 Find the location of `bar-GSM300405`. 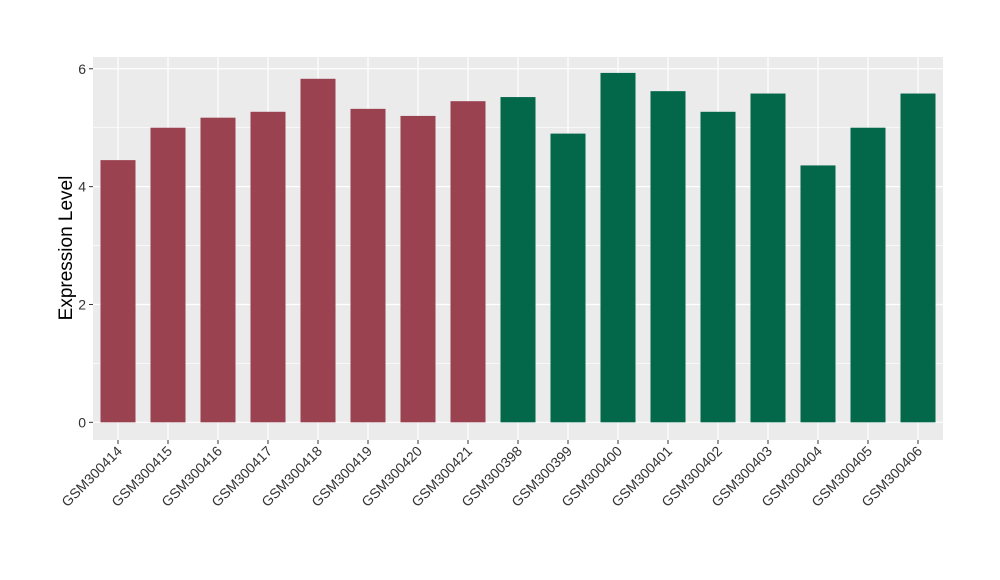

bar-GSM300405 is located at coordinates (868, 275).